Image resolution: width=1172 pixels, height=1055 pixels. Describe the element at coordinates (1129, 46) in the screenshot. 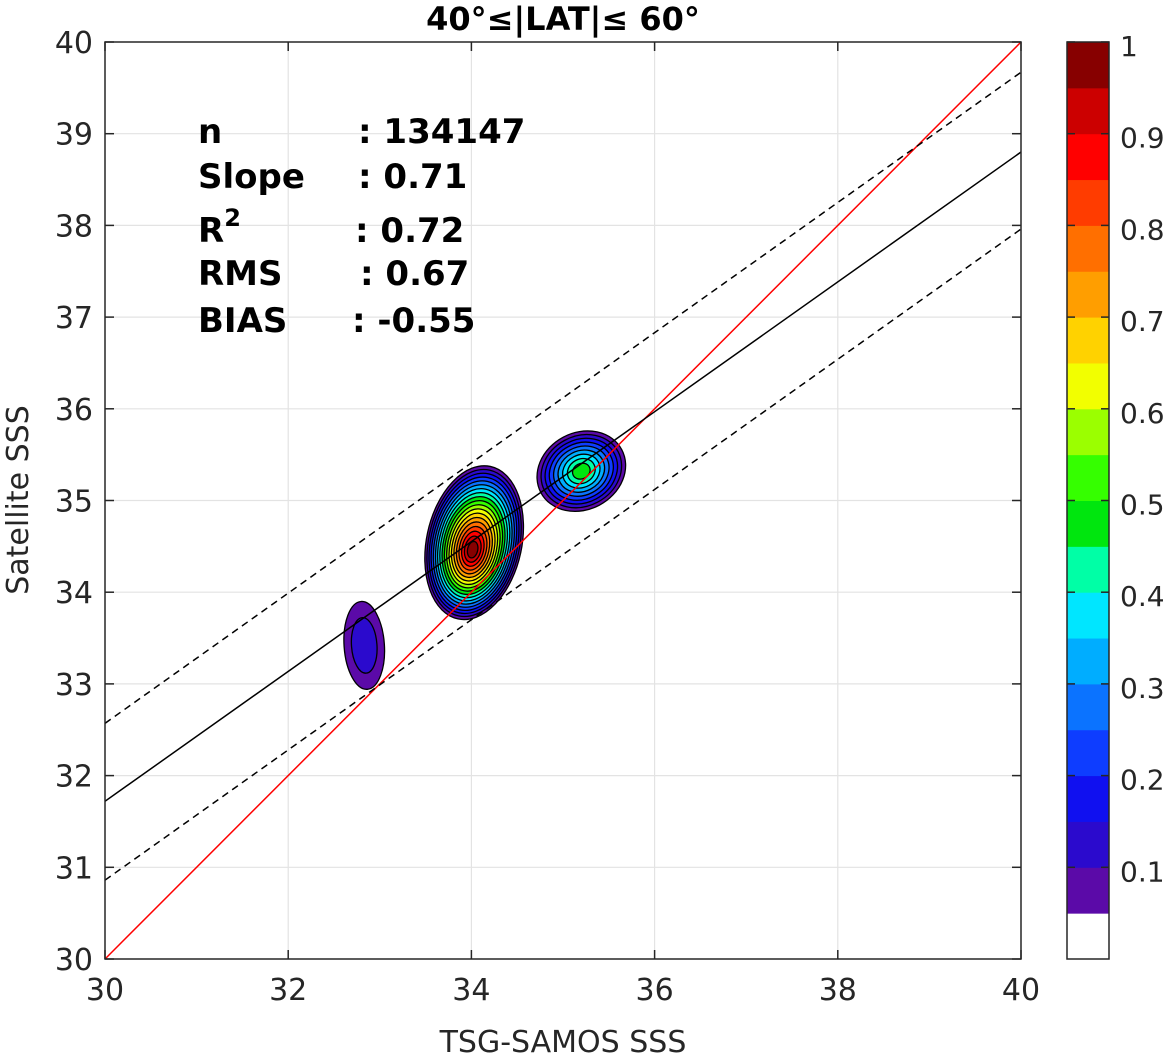

I see `colorbar-tick-label: 1` at that location.